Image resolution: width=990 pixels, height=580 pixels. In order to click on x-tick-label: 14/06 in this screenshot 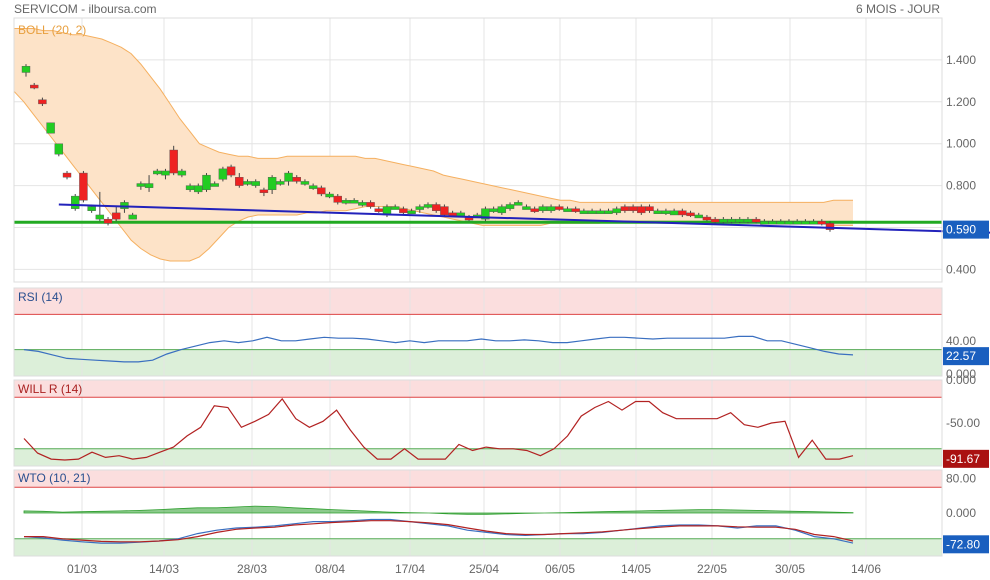, I will do `click(866, 569)`.